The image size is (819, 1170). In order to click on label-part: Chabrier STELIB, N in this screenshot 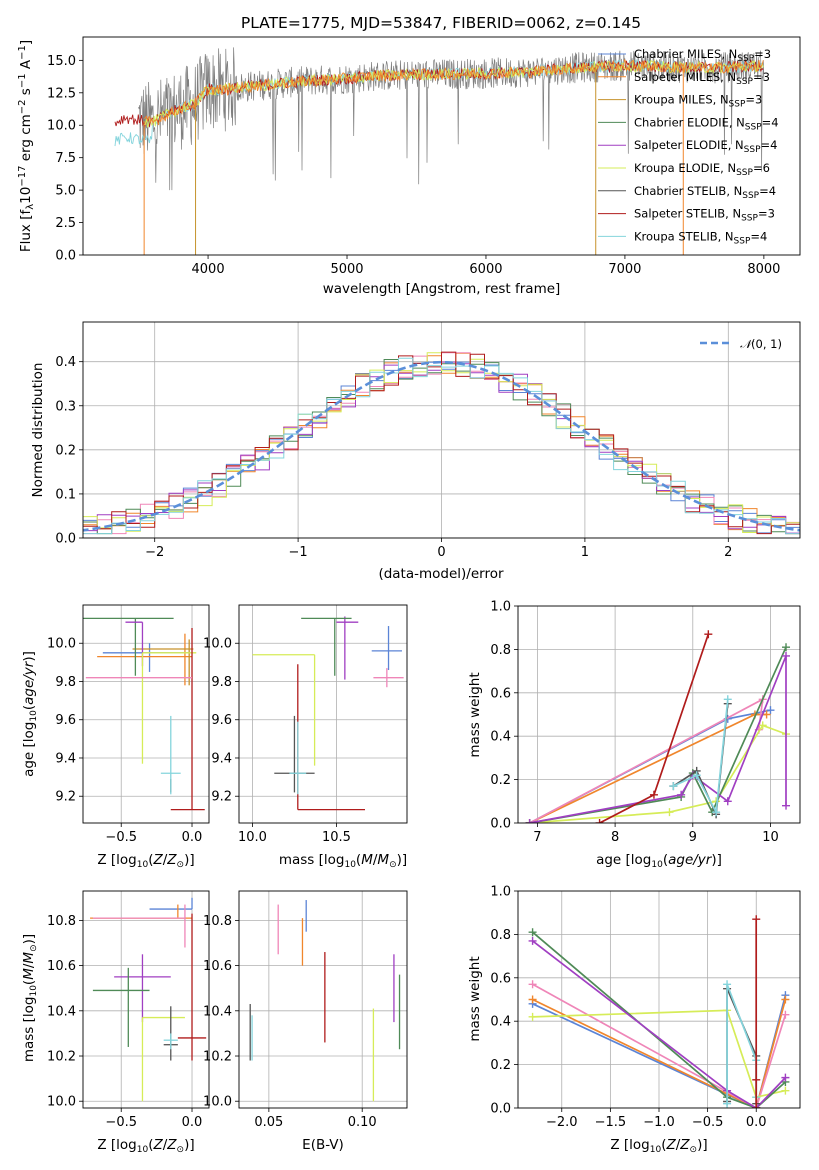, I will do `click(688, 191)`.